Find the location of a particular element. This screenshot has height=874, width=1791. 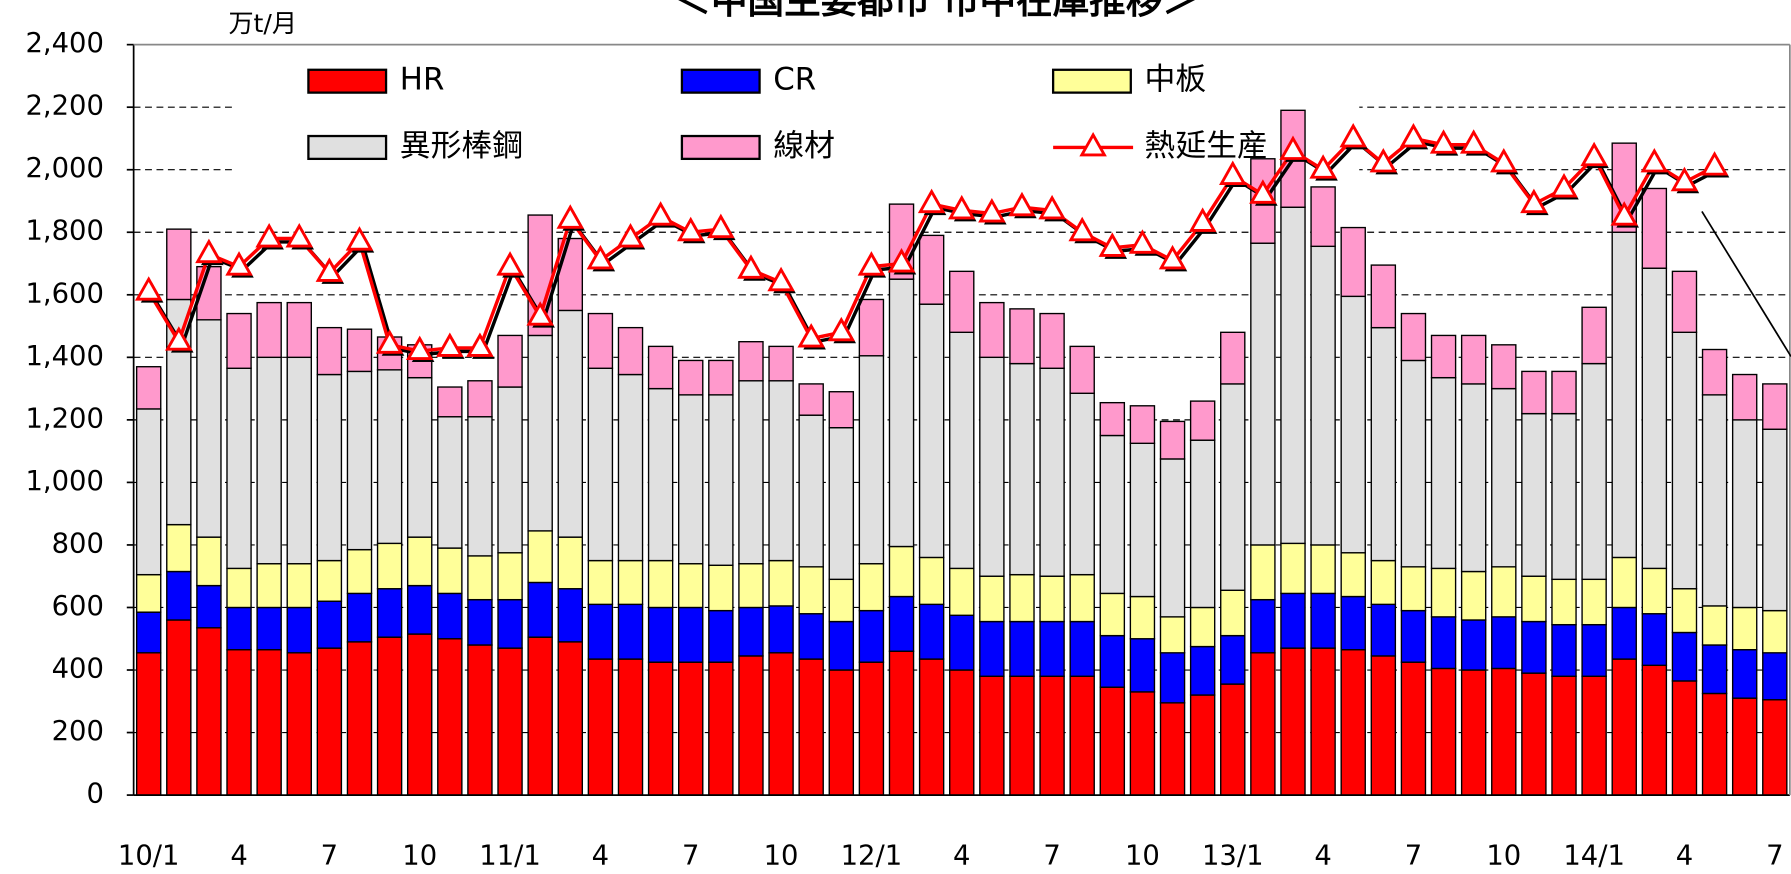

x-tick-label: 12/1 is located at coordinates (872, 855).